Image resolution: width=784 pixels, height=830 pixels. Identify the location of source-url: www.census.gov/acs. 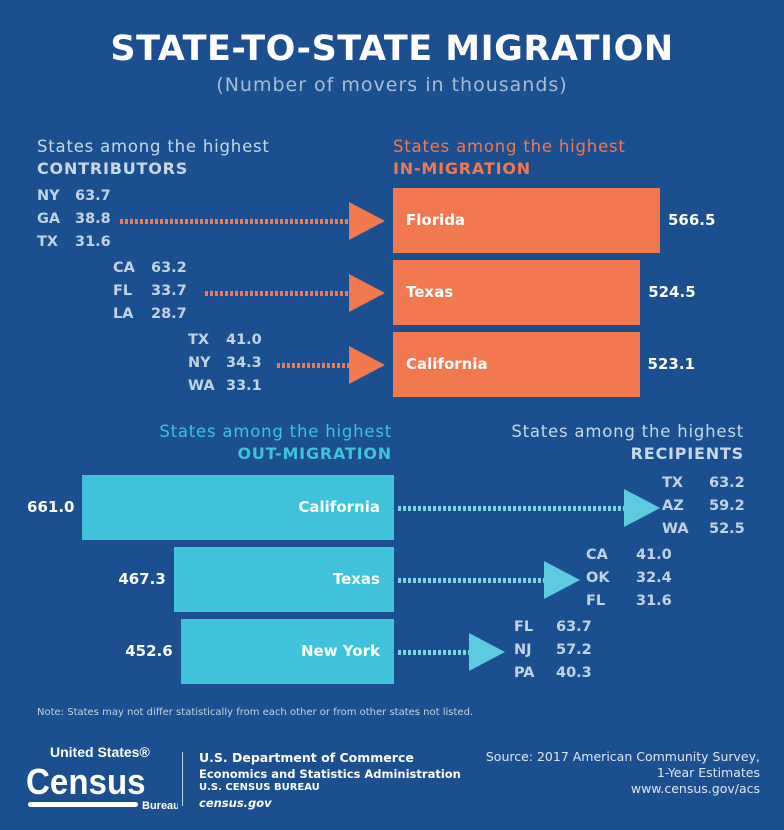
(695, 788).